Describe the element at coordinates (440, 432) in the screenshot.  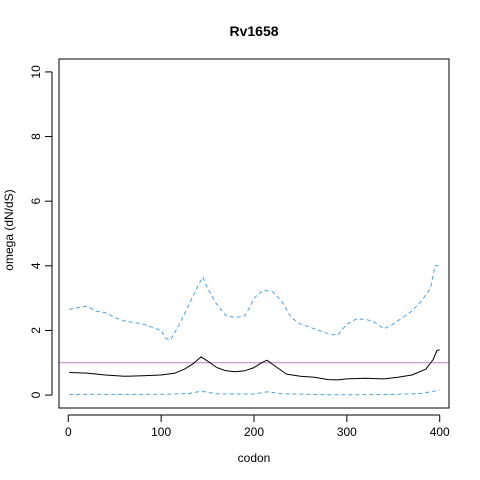
I see `x-tick-label: 400` at that location.